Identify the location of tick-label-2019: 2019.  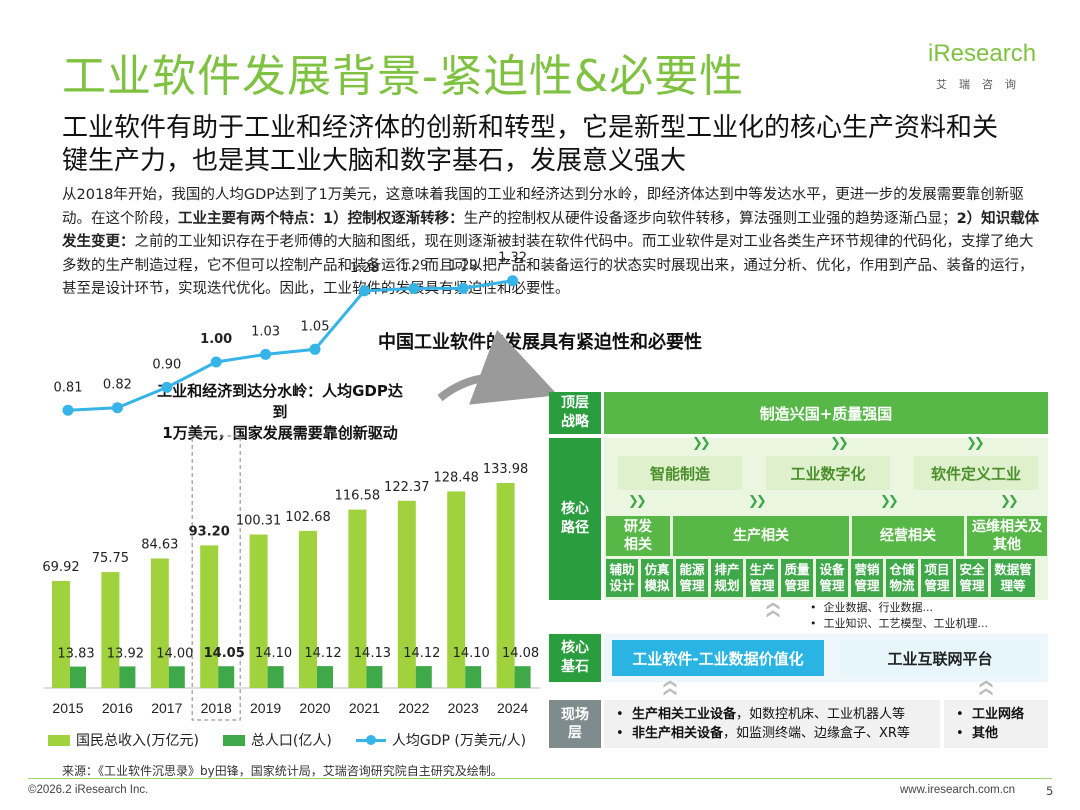
(265, 708).